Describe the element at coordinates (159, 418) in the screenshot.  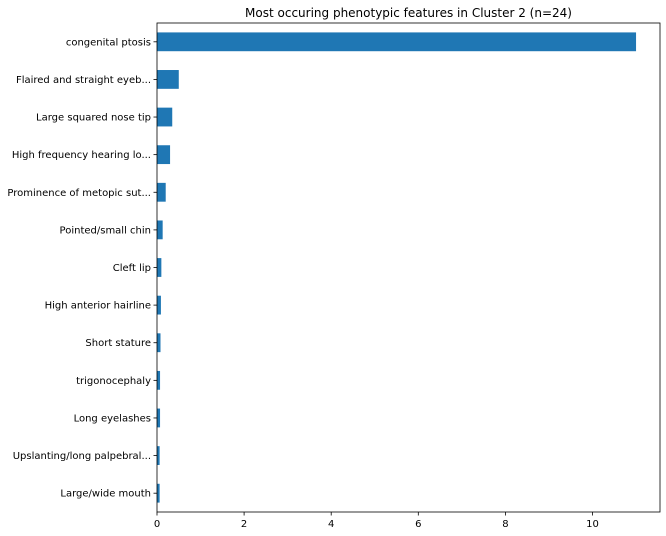
I see `bar-long-eyelashes` at that location.